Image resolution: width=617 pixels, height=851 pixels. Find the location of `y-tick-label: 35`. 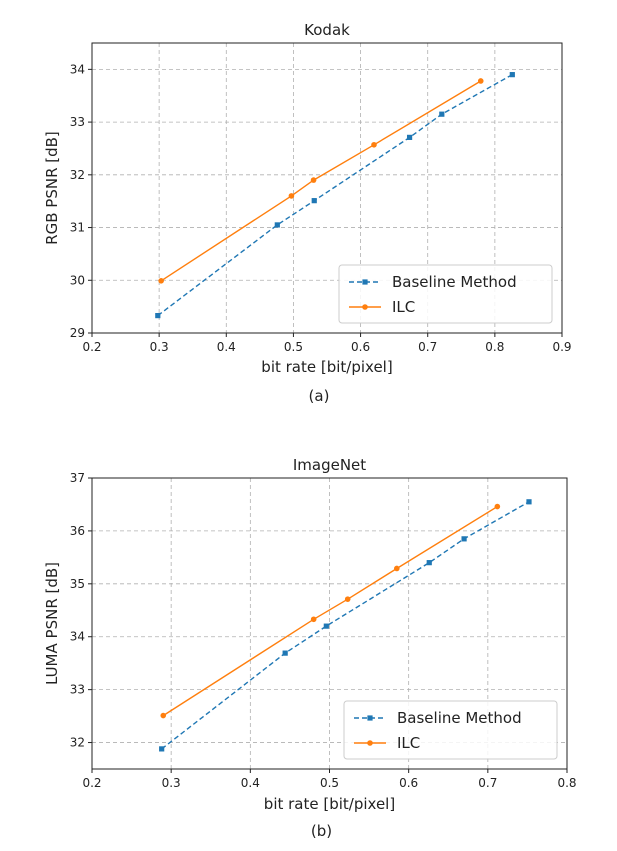

y-tick-label: 35 is located at coordinates (77, 584).